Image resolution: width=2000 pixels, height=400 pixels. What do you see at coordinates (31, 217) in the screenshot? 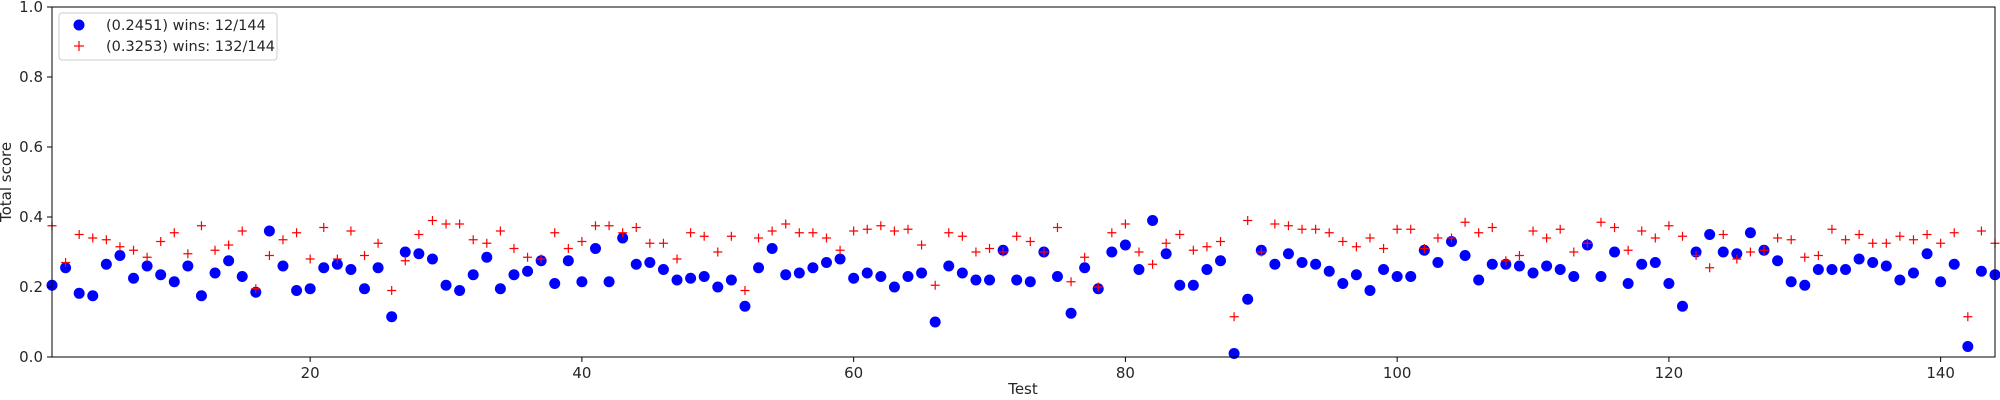
I see `y-tick-label: 0.4` at bounding box center [31, 217].